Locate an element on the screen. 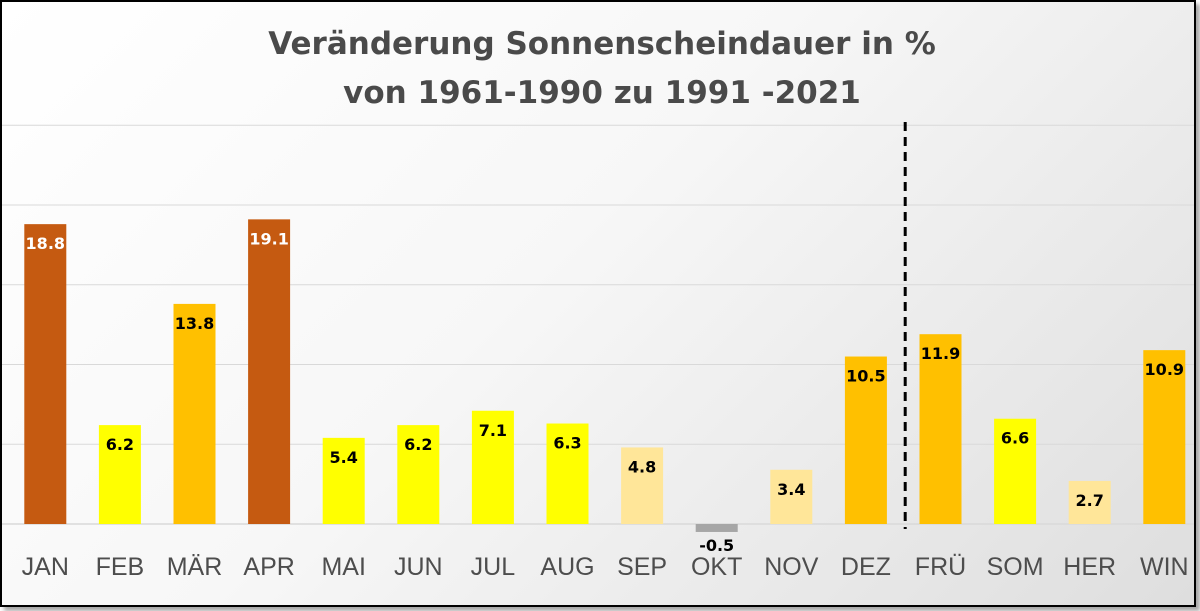 This screenshot has height=611, width=1200. category-label-mai: MAI is located at coordinates (343, 567).